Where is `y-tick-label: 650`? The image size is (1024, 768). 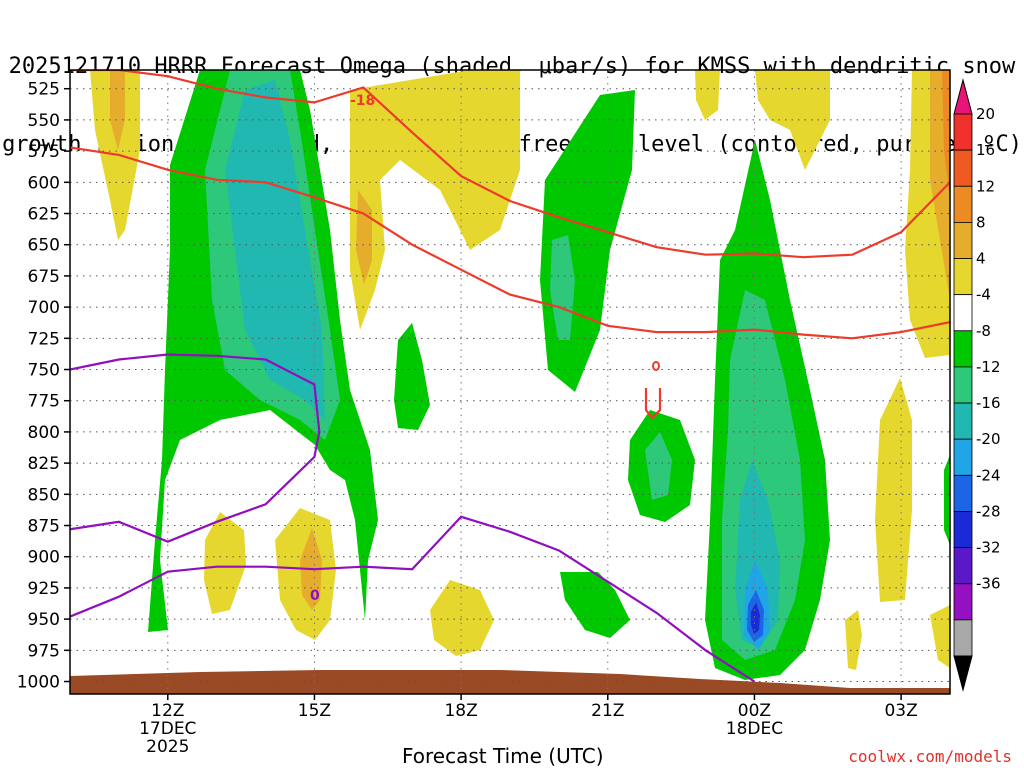
y-tick-label: 650 is located at coordinates (44, 246).